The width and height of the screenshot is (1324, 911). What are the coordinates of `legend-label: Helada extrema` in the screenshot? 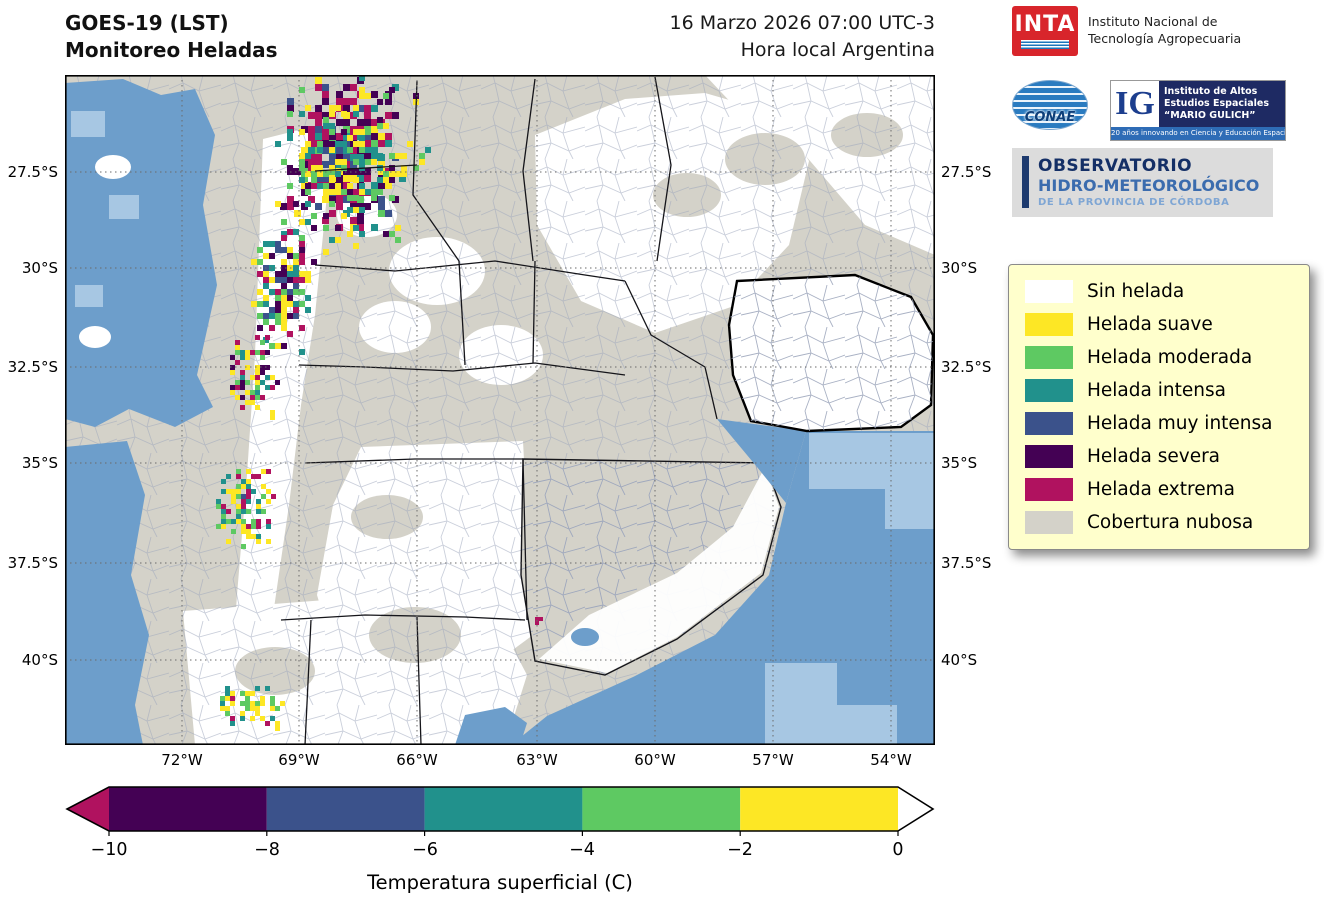 It's located at (1161, 489).